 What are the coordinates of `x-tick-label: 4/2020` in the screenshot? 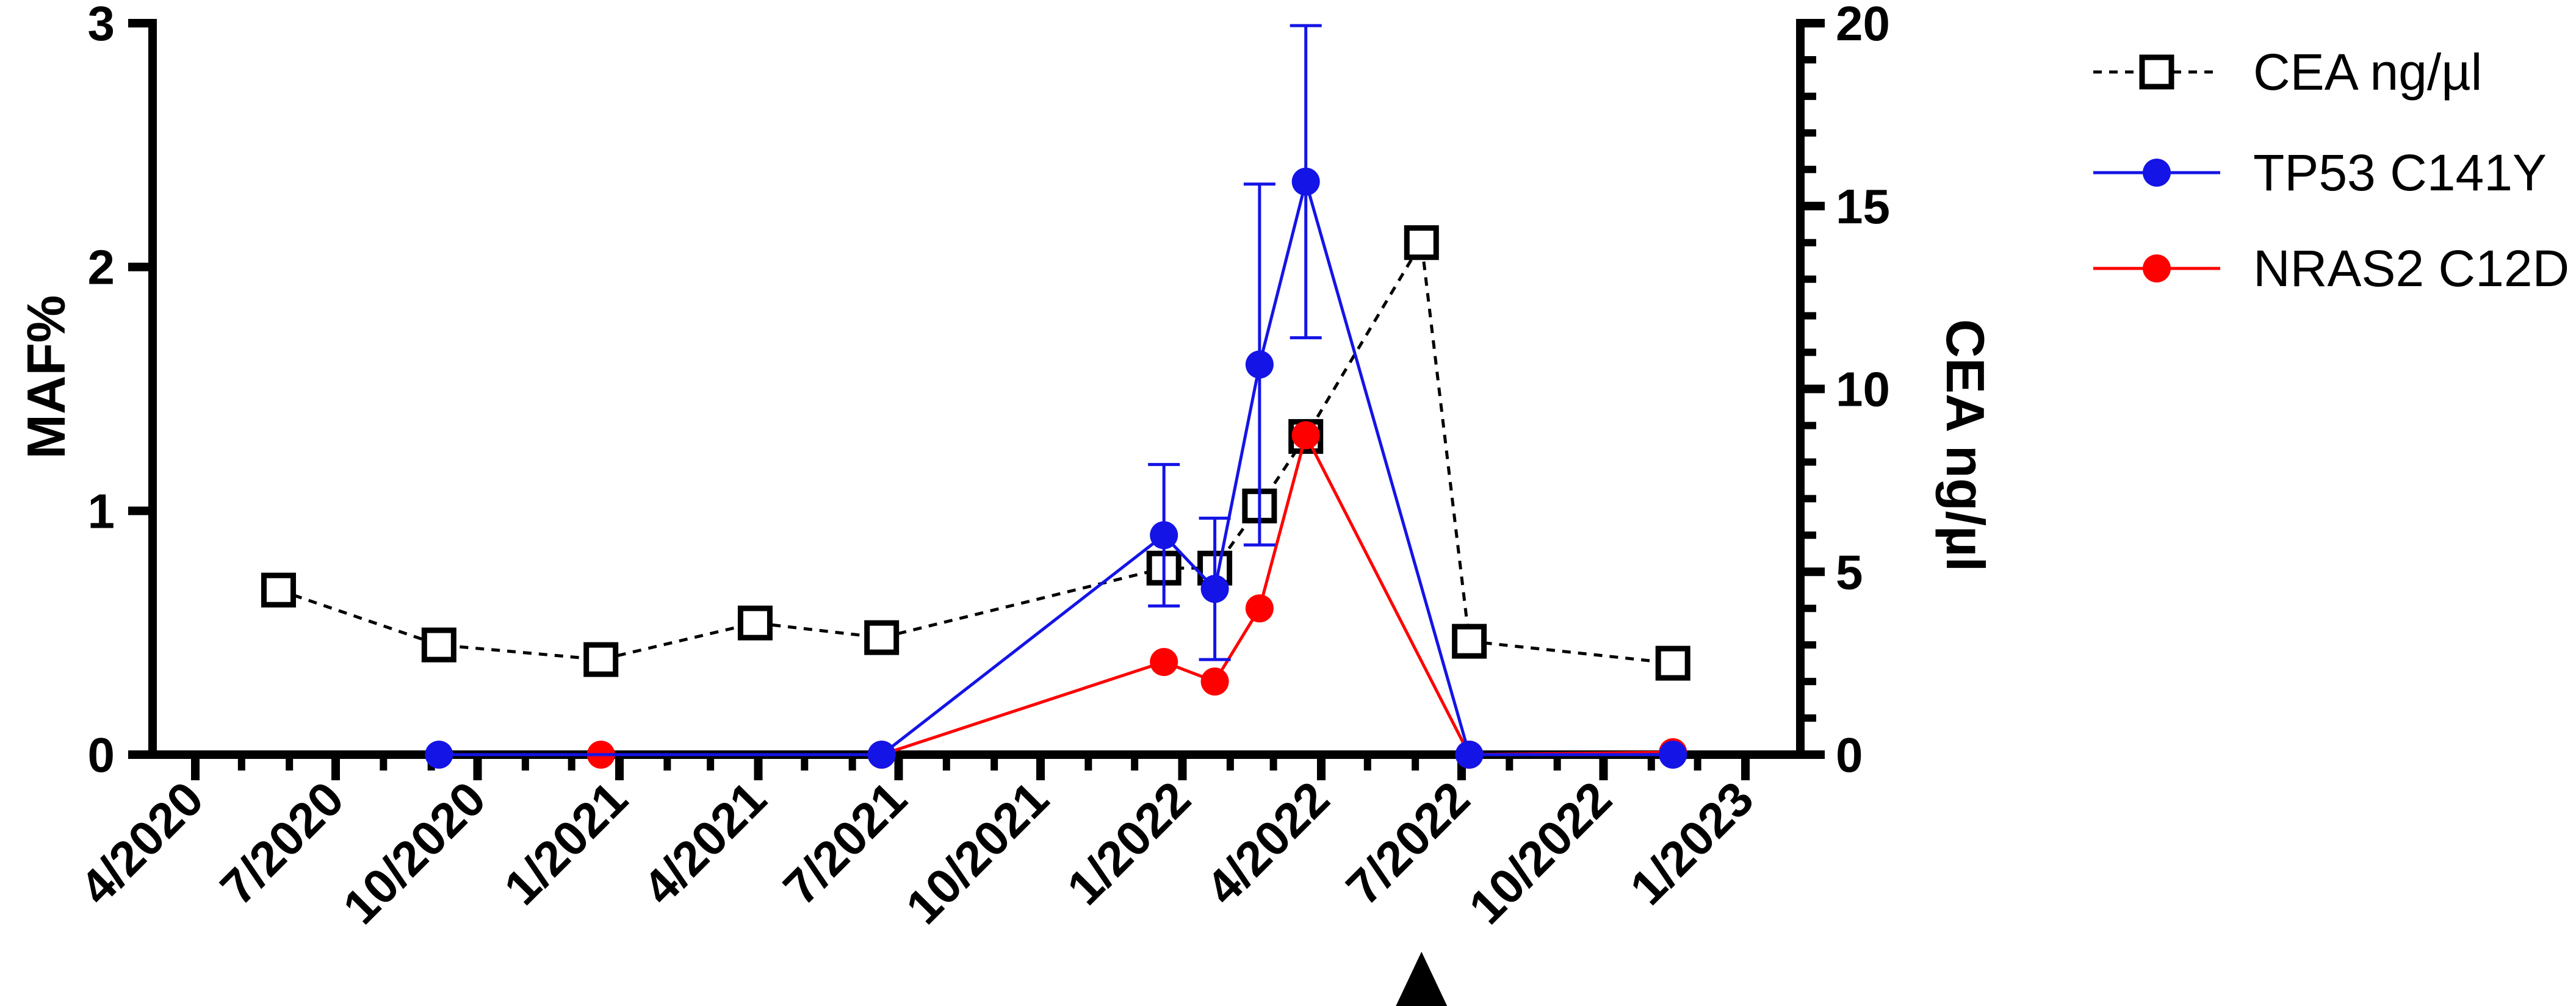 It's located at (142, 843).